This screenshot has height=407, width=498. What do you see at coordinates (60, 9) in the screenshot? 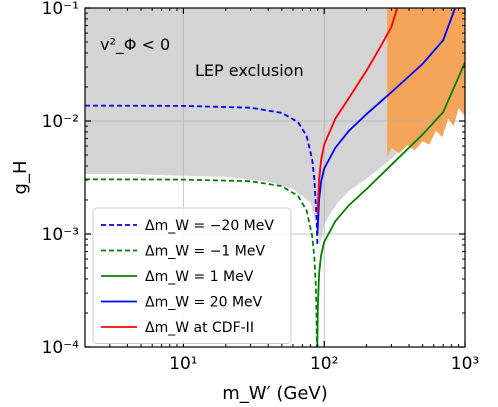
I see `y-tick-label: 10⁻¹` at bounding box center [60, 9].